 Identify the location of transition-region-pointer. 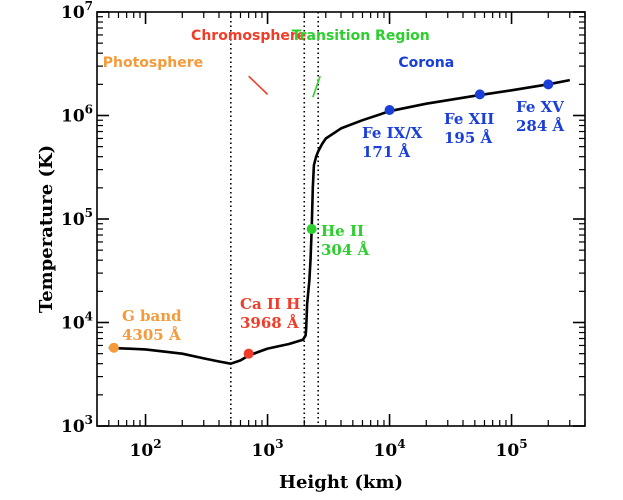
(316, 86).